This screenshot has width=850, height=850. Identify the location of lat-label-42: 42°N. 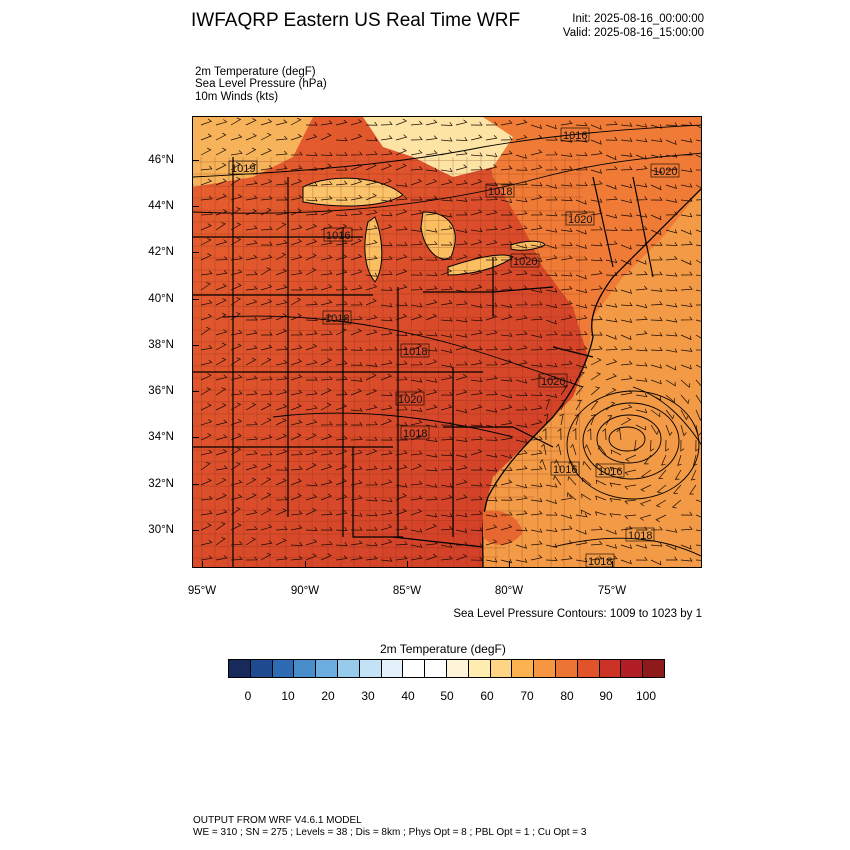
(161, 252).